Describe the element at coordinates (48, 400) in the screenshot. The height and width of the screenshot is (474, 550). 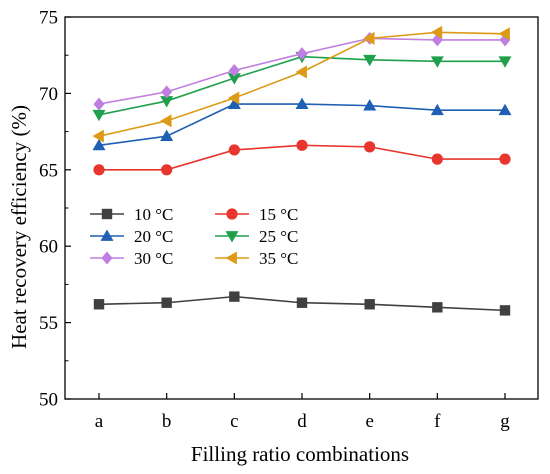
I see `y-tick-label: 50` at that location.